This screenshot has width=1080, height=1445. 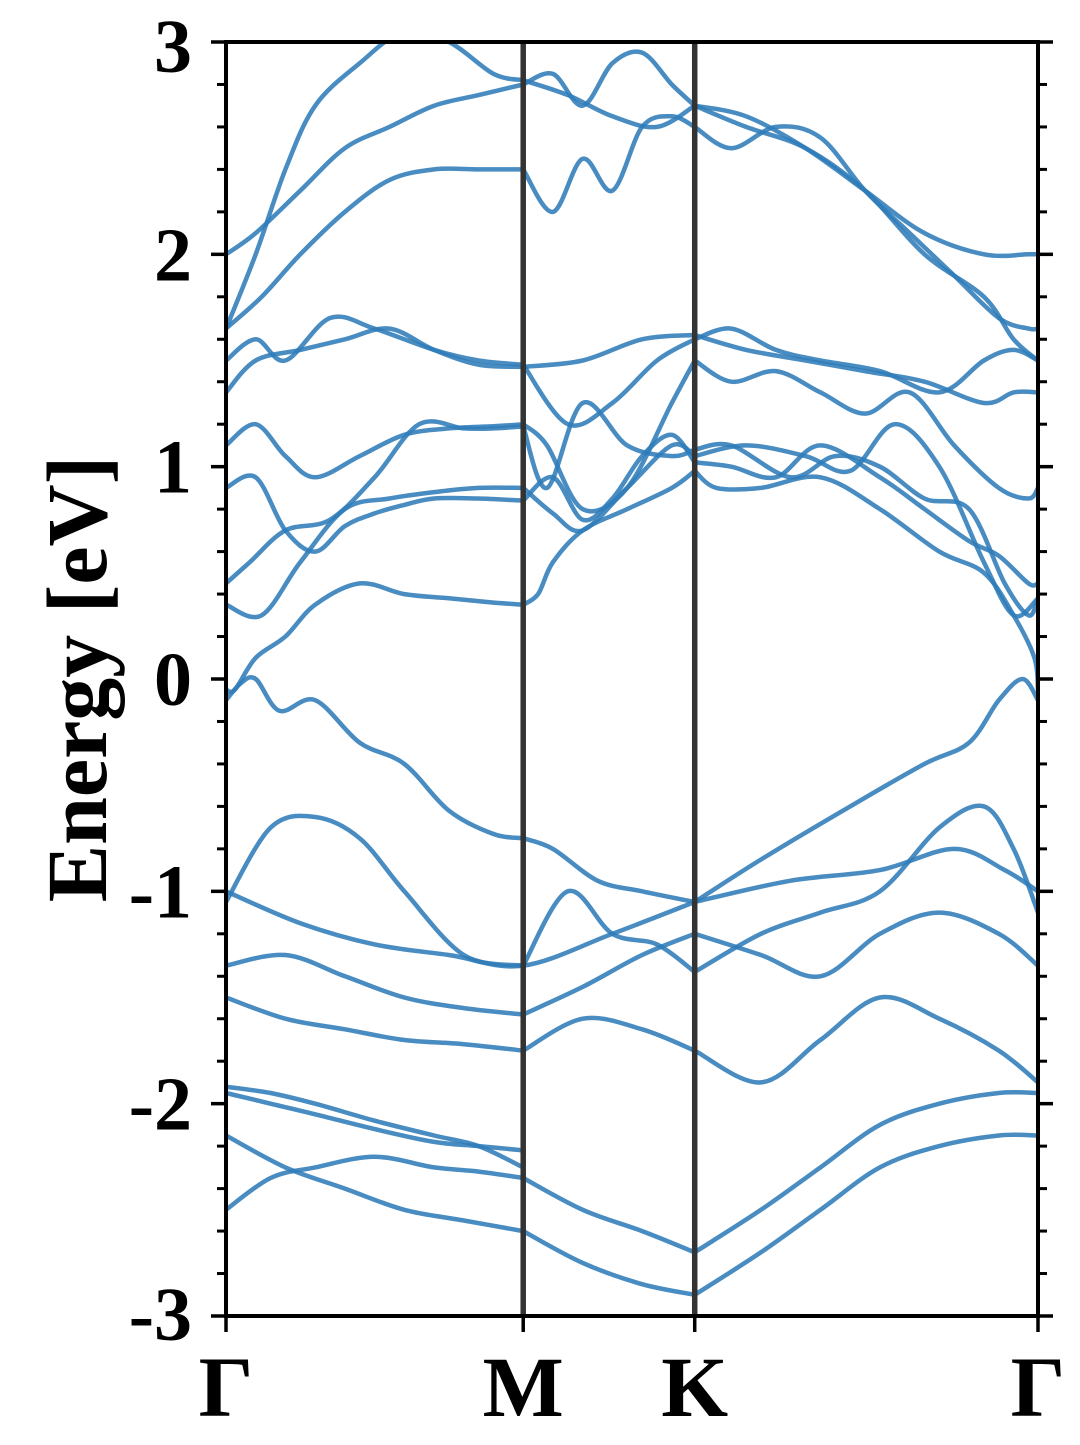 I want to click on y-axis-label: Energy [eV], so click(x=77, y=679).